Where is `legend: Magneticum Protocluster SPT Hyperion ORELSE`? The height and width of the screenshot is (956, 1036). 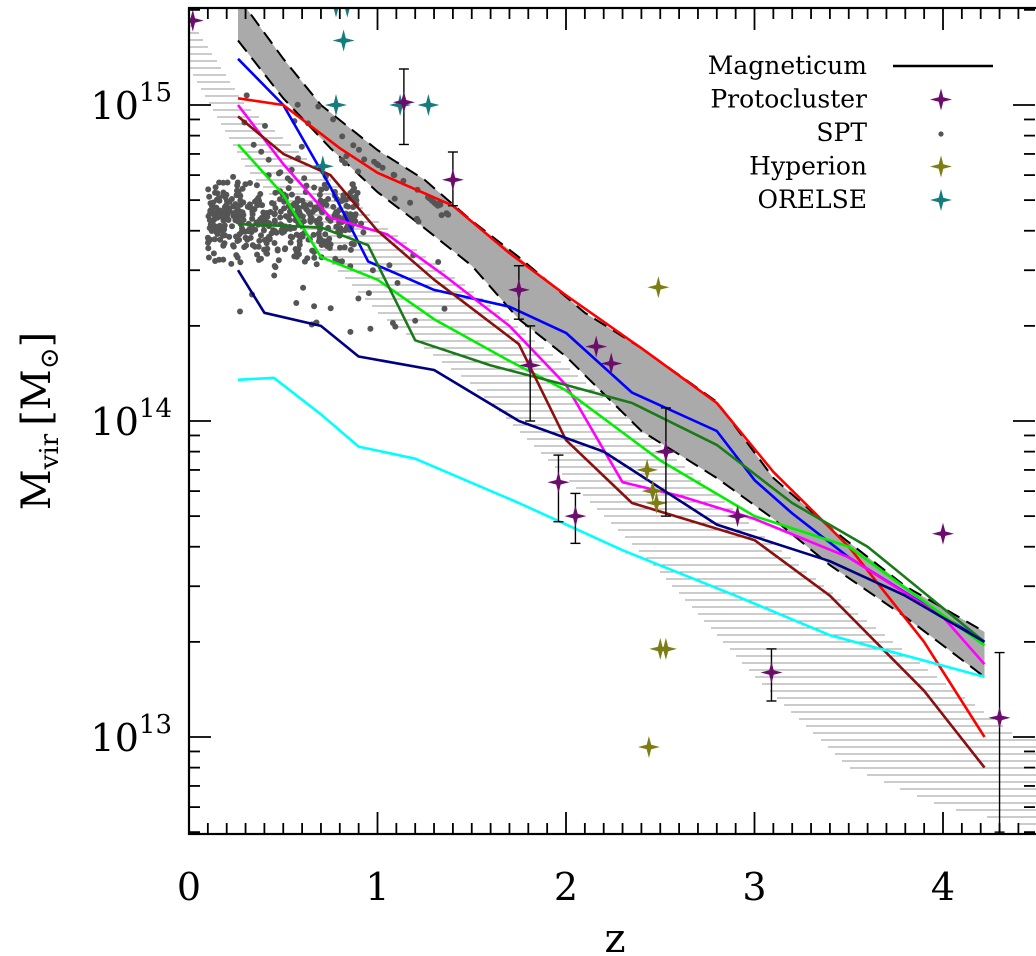
legend: Magneticum Protocluster SPT Hyperion ORELSE is located at coordinates (850, 132).